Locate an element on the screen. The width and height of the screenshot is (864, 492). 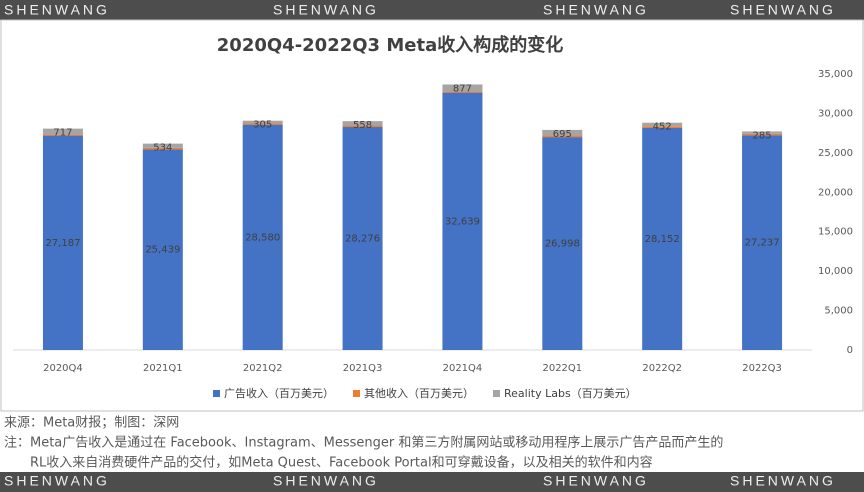
bottom-banner is located at coordinates (432, 482).